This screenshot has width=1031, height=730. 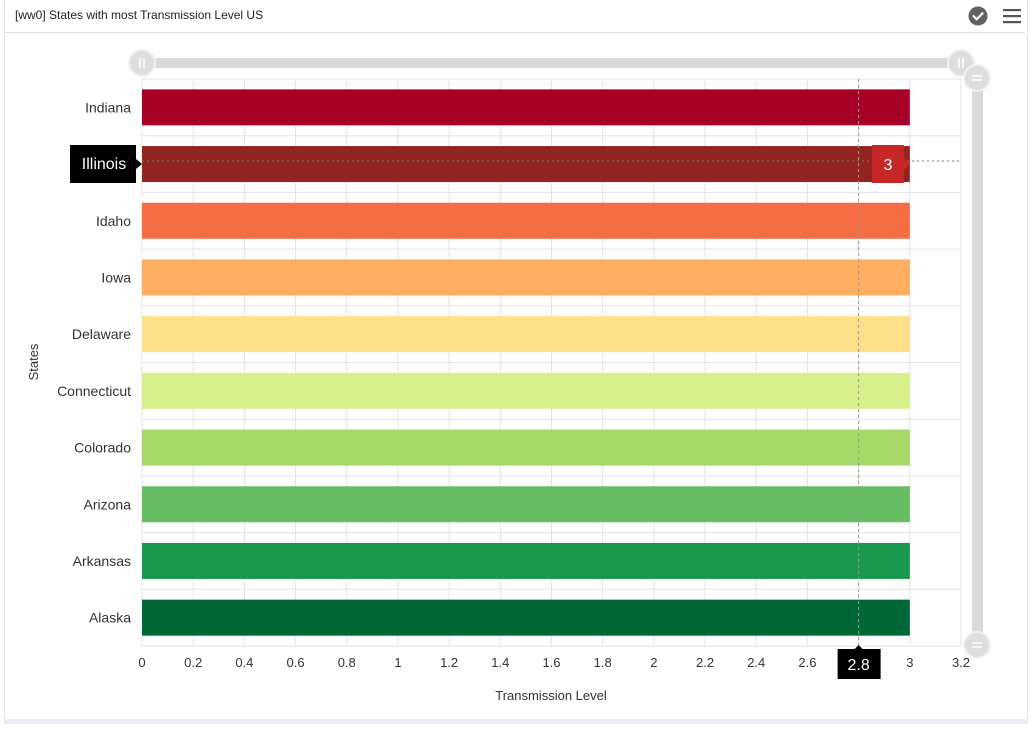 I want to click on x-tick-label: 2.4, so click(x=756, y=662).